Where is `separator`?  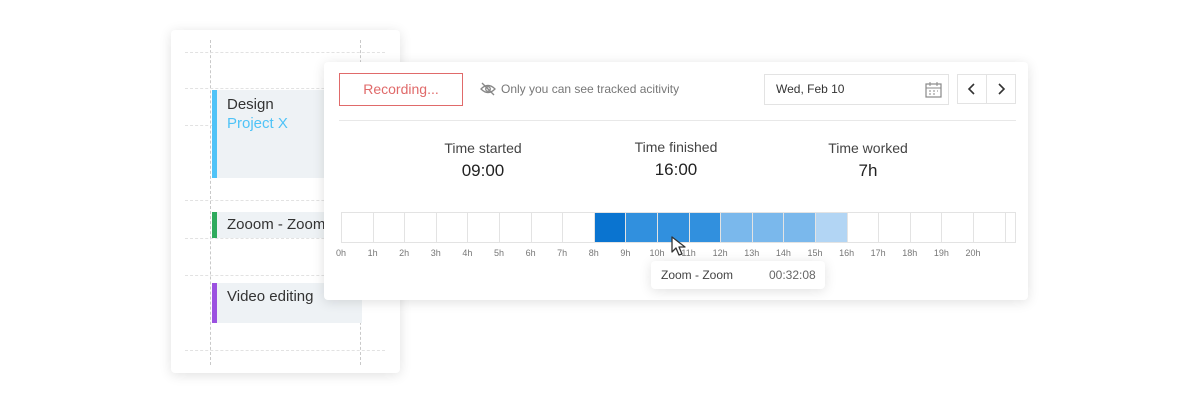 separator is located at coordinates (677, 120).